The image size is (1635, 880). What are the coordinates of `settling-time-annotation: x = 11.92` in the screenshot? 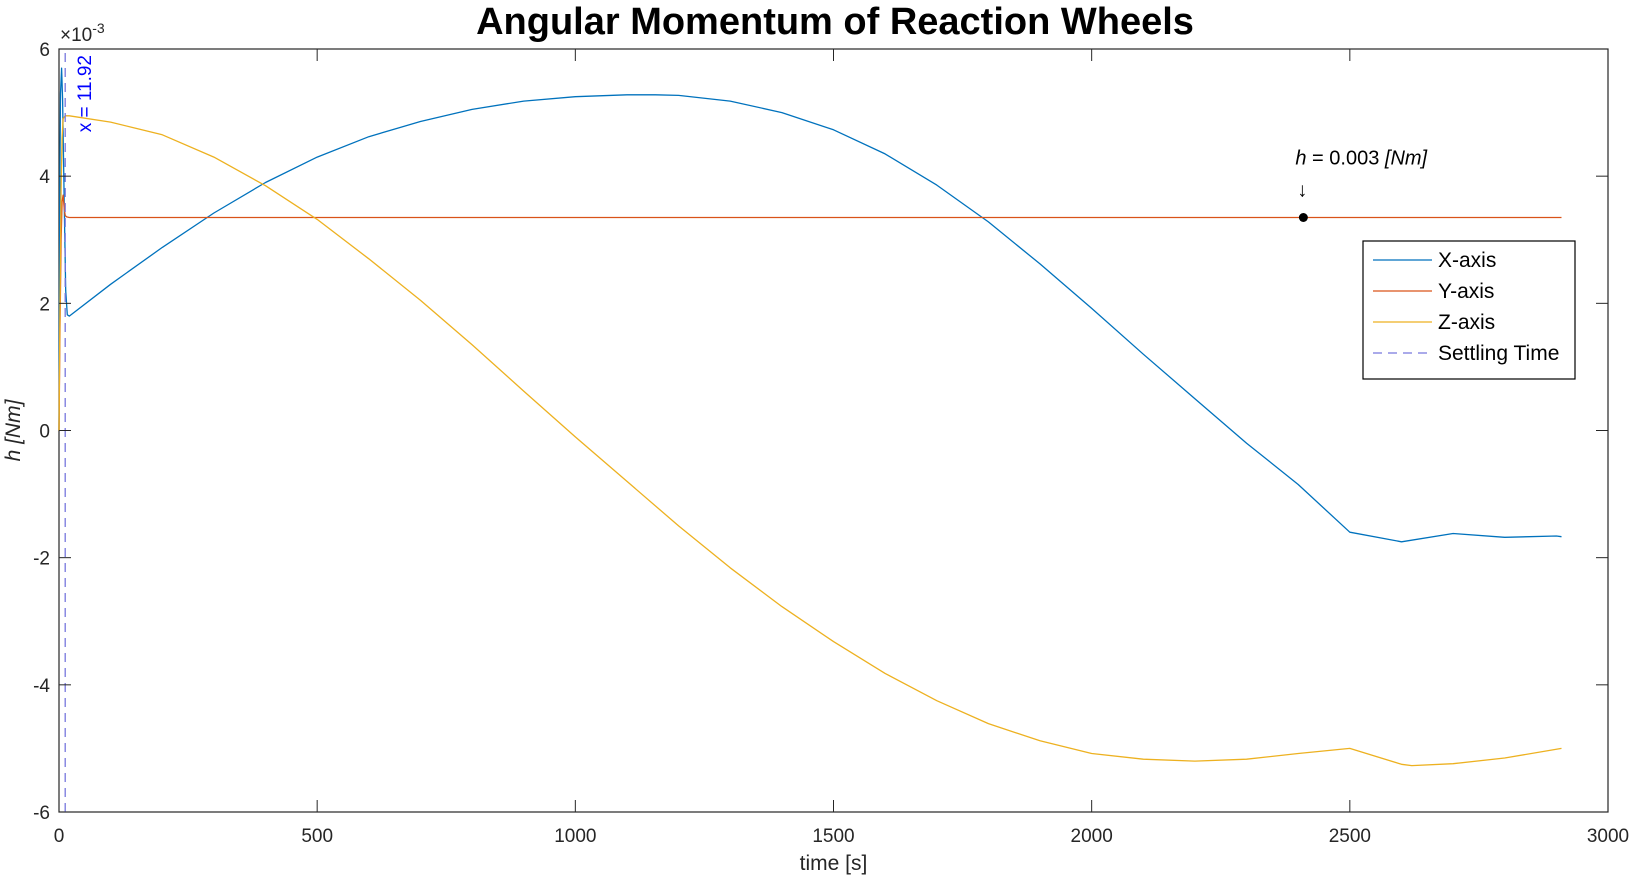 It's located at (85, 93).